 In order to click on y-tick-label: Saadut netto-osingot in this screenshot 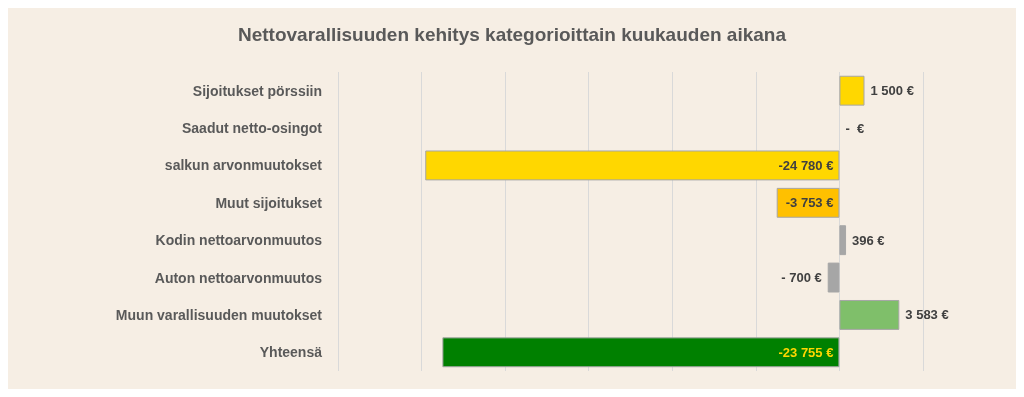, I will do `click(252, 128)`.